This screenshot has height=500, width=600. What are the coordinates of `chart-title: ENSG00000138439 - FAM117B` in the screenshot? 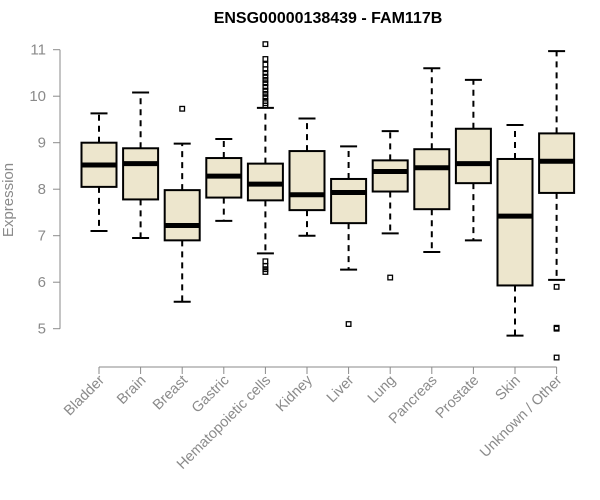 It's located at (328, 18).